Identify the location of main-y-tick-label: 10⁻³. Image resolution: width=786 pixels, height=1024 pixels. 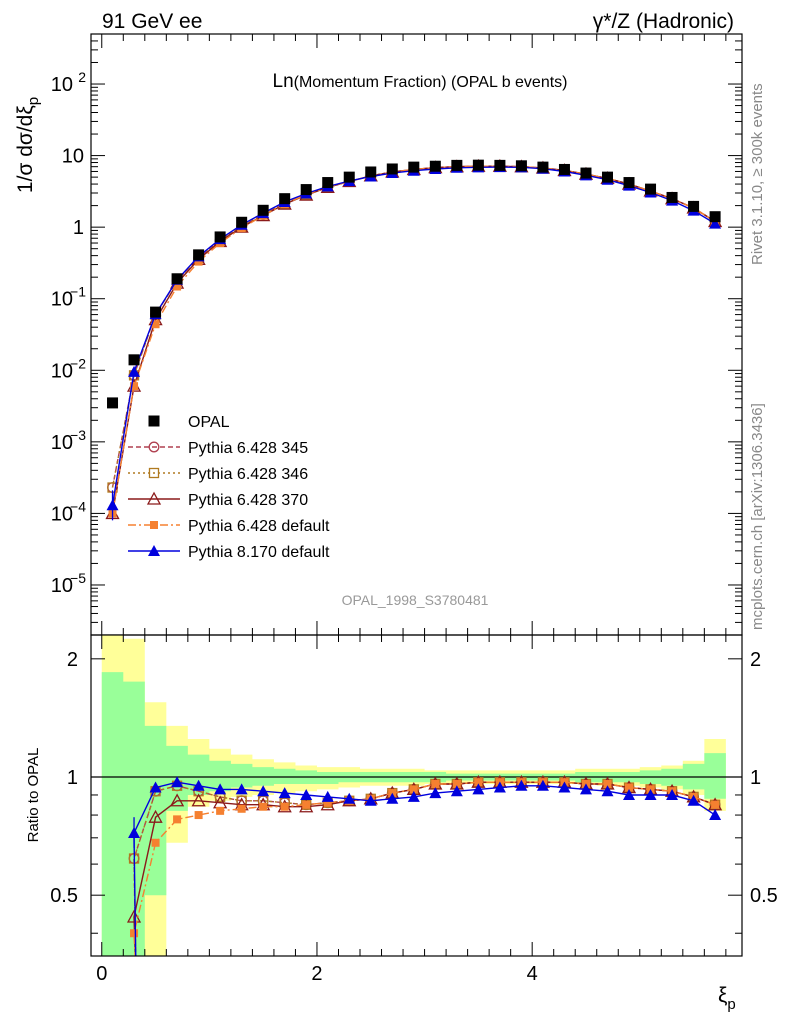
(68, 440).